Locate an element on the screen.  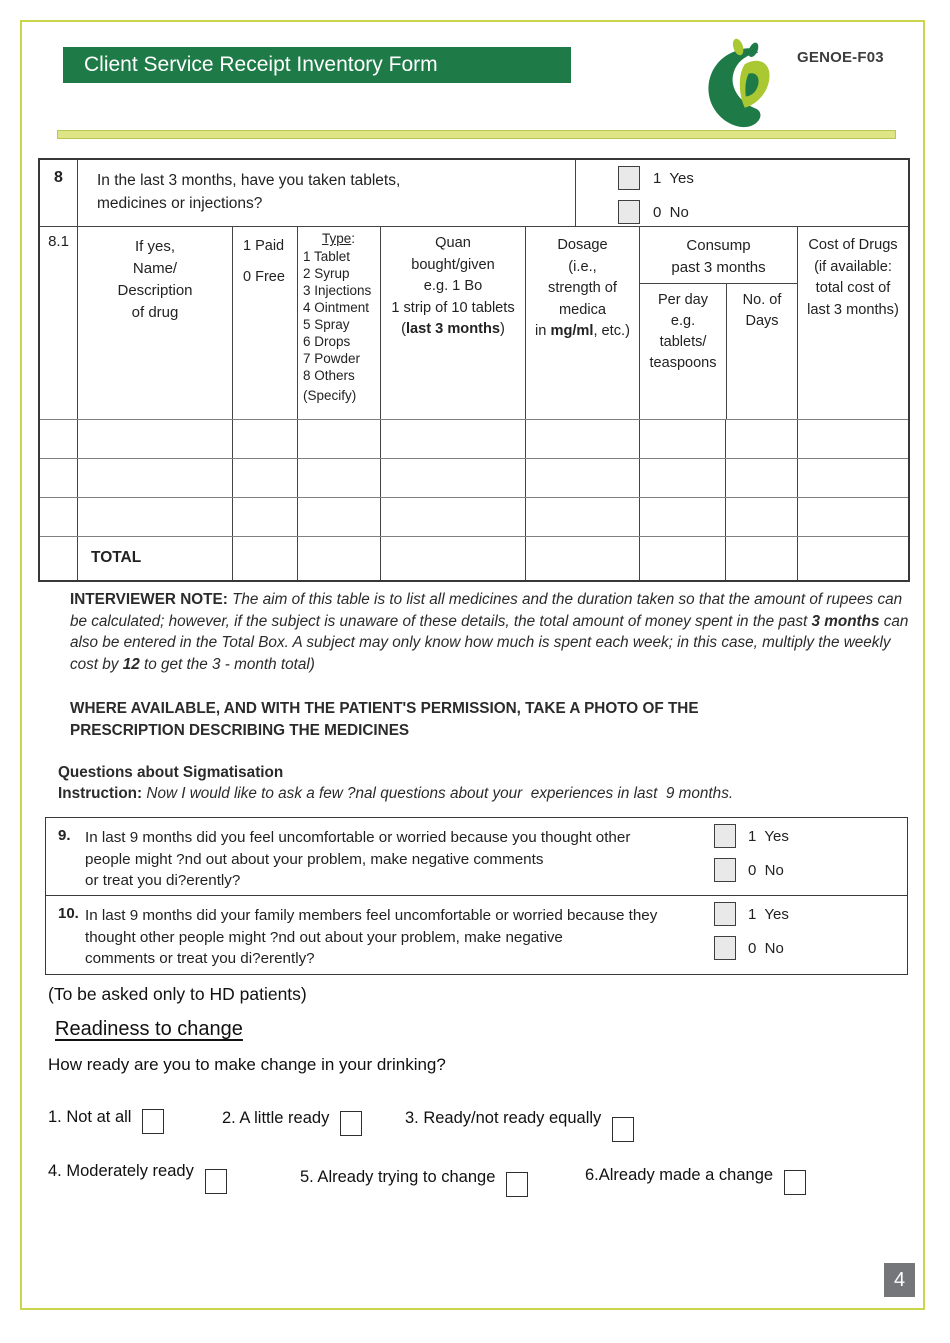
readiness-option-4: 4. Moderately ready is located at coordinates (137, 1178).